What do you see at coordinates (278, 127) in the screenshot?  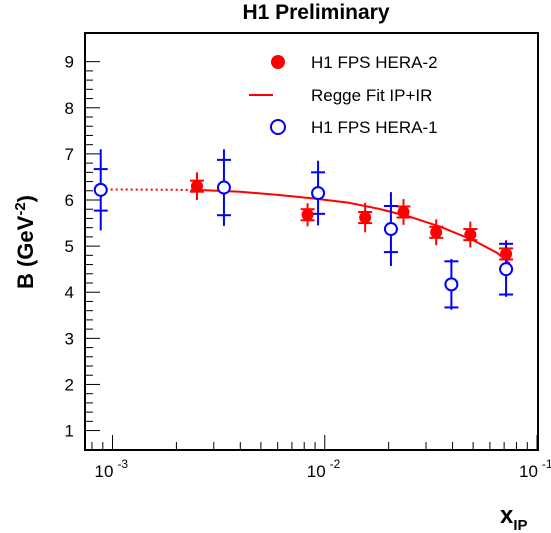 I see `legend-marker-hera1` at bounding box center [278, 127].